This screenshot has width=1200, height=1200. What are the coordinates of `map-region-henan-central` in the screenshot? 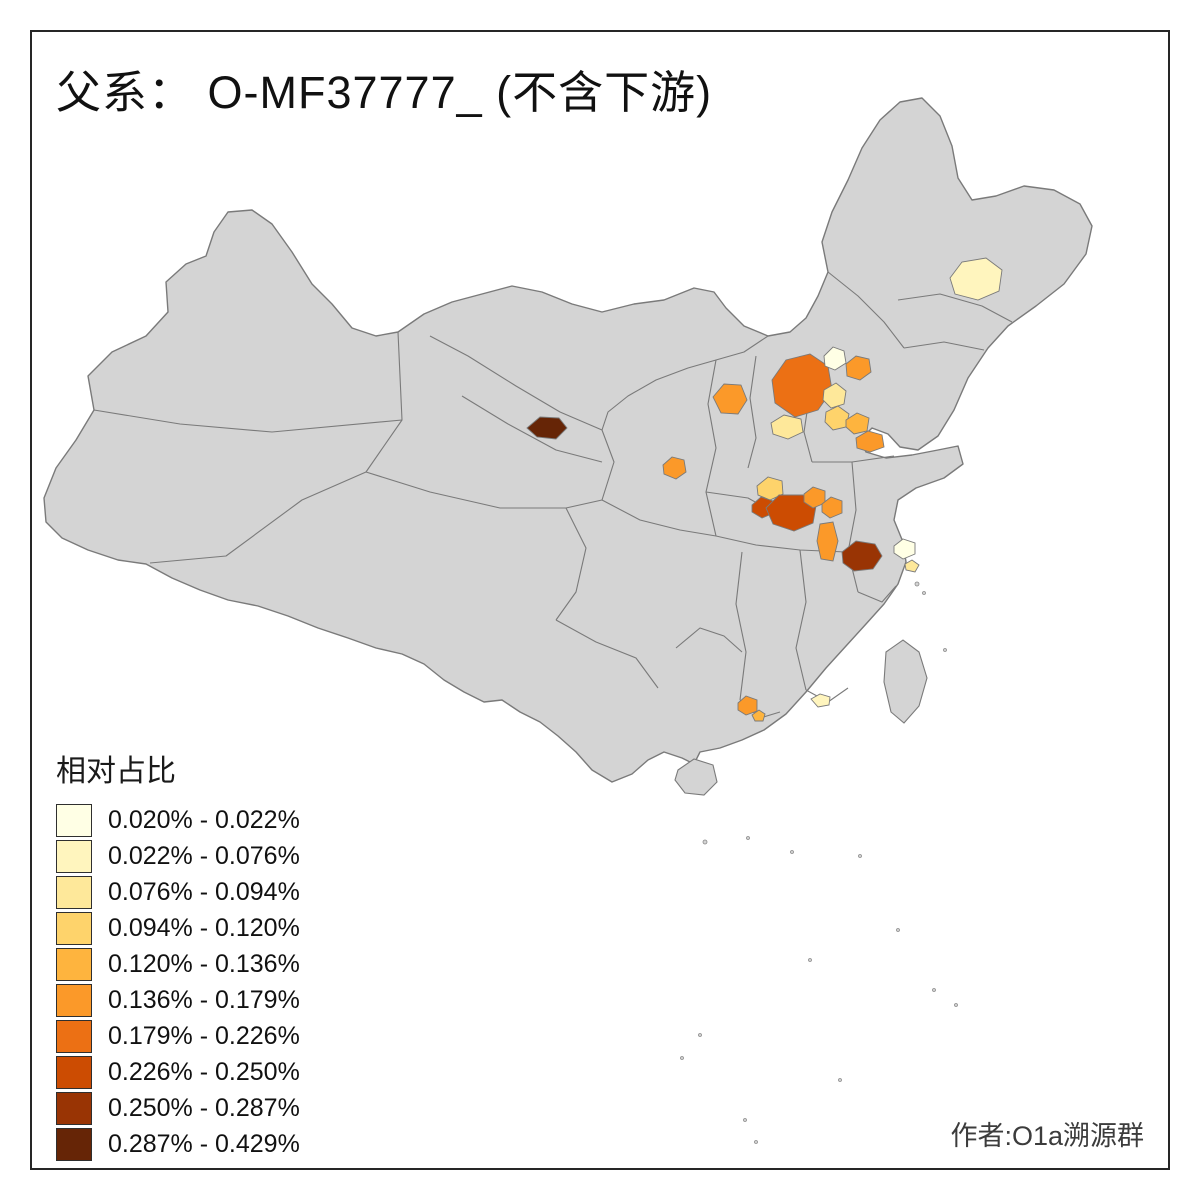 It's located at (791, 513).